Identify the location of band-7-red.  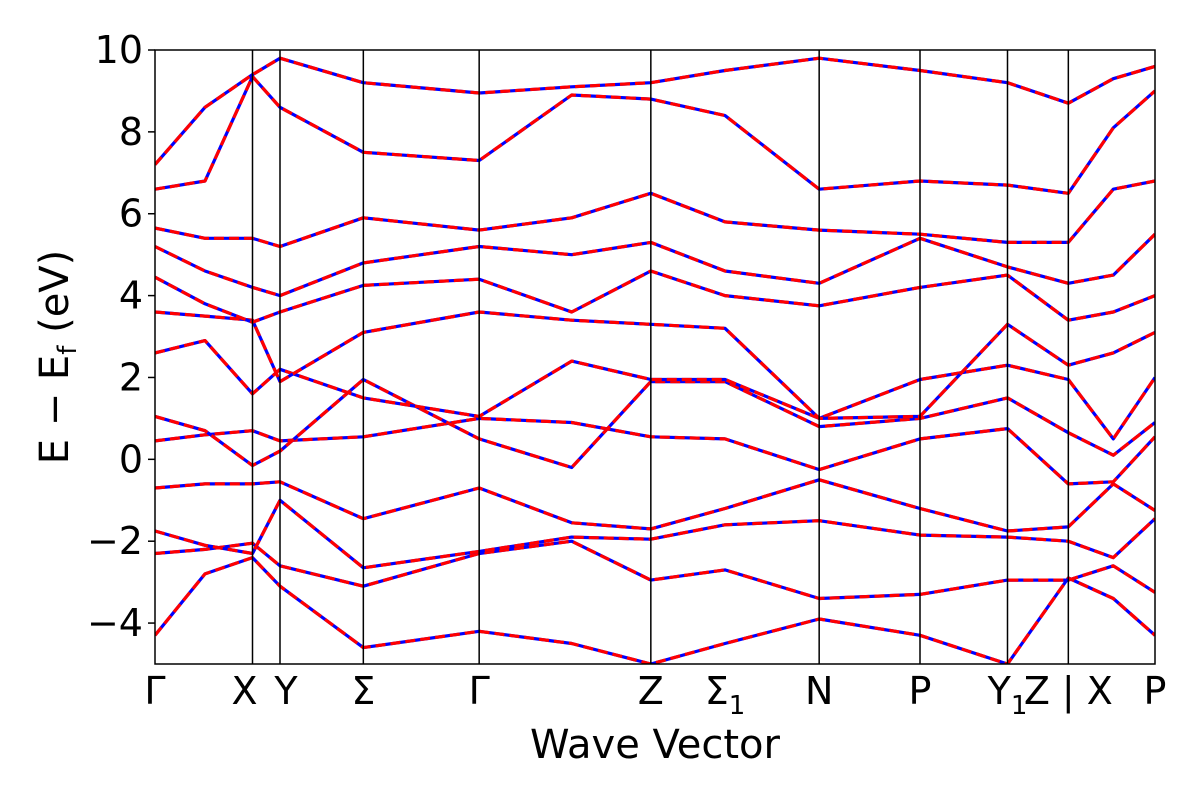
(655, 365).